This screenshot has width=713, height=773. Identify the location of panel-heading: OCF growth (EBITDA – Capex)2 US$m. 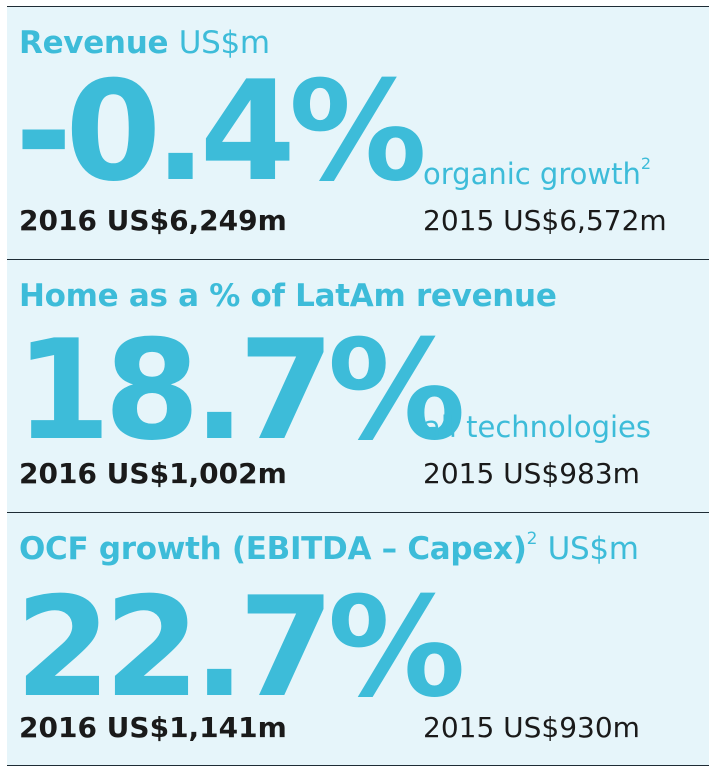
(329, 547).